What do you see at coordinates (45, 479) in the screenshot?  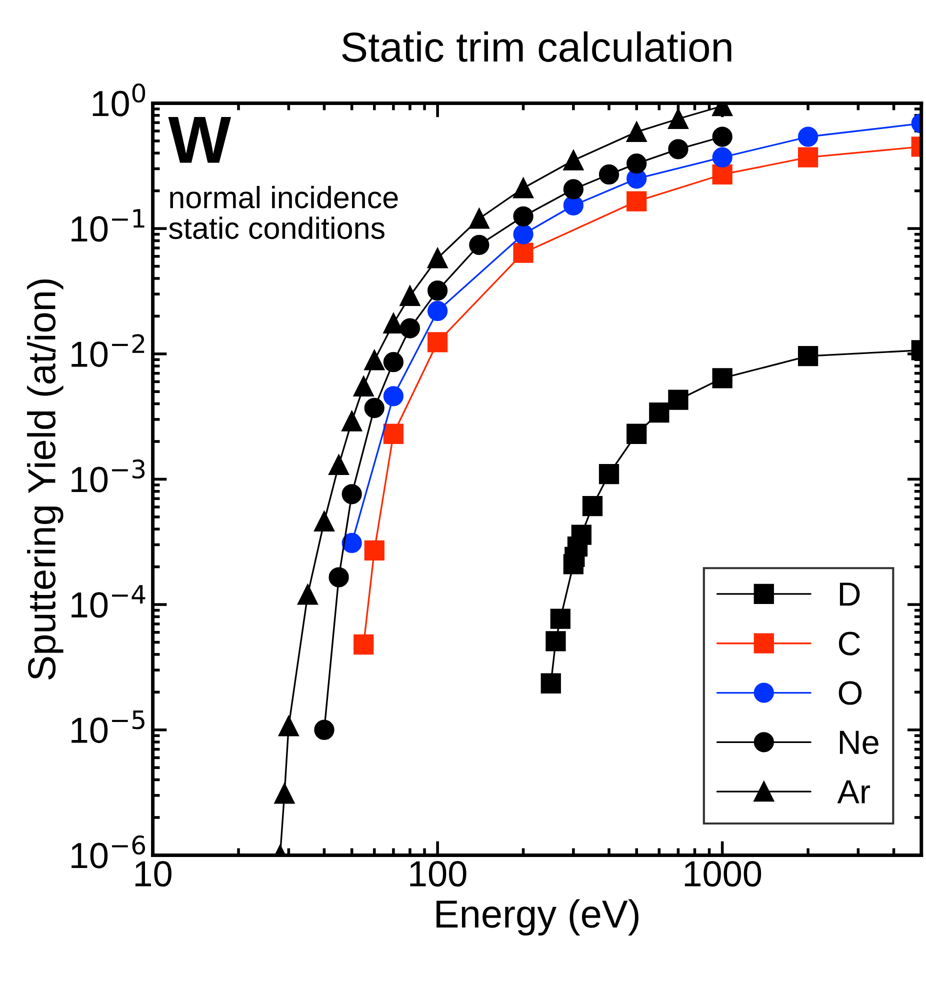 I see `y-axis-title: Sputtering Yield (at/ion)` at bounding box center [45, 479].